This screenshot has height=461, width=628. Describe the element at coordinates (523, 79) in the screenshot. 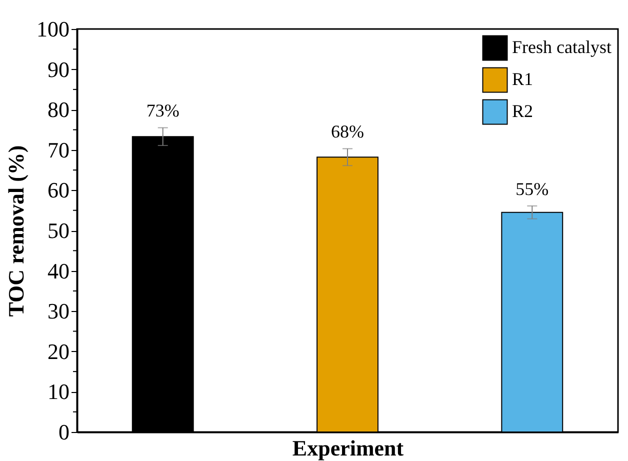

I see `legend-label: R1` at that location.